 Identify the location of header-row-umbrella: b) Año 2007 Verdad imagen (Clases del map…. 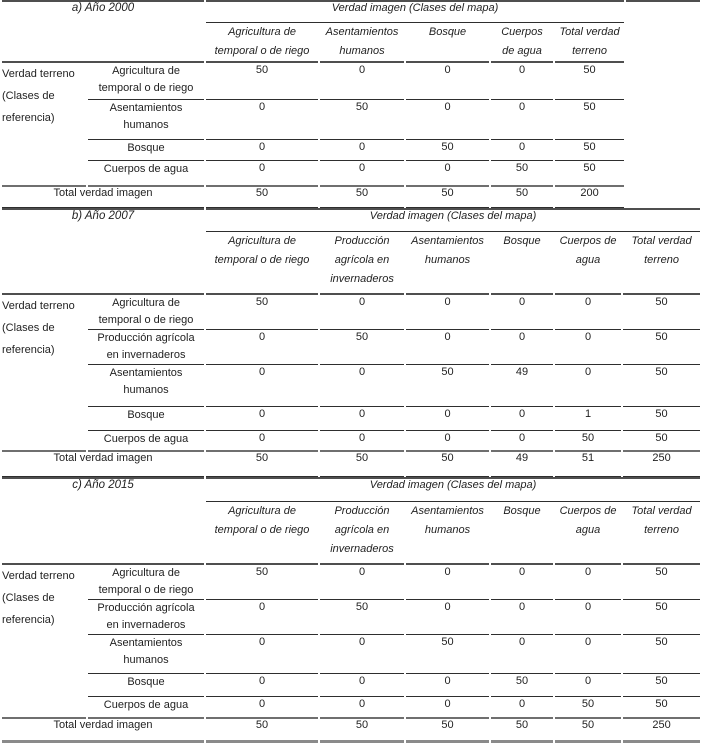
(351, 251).